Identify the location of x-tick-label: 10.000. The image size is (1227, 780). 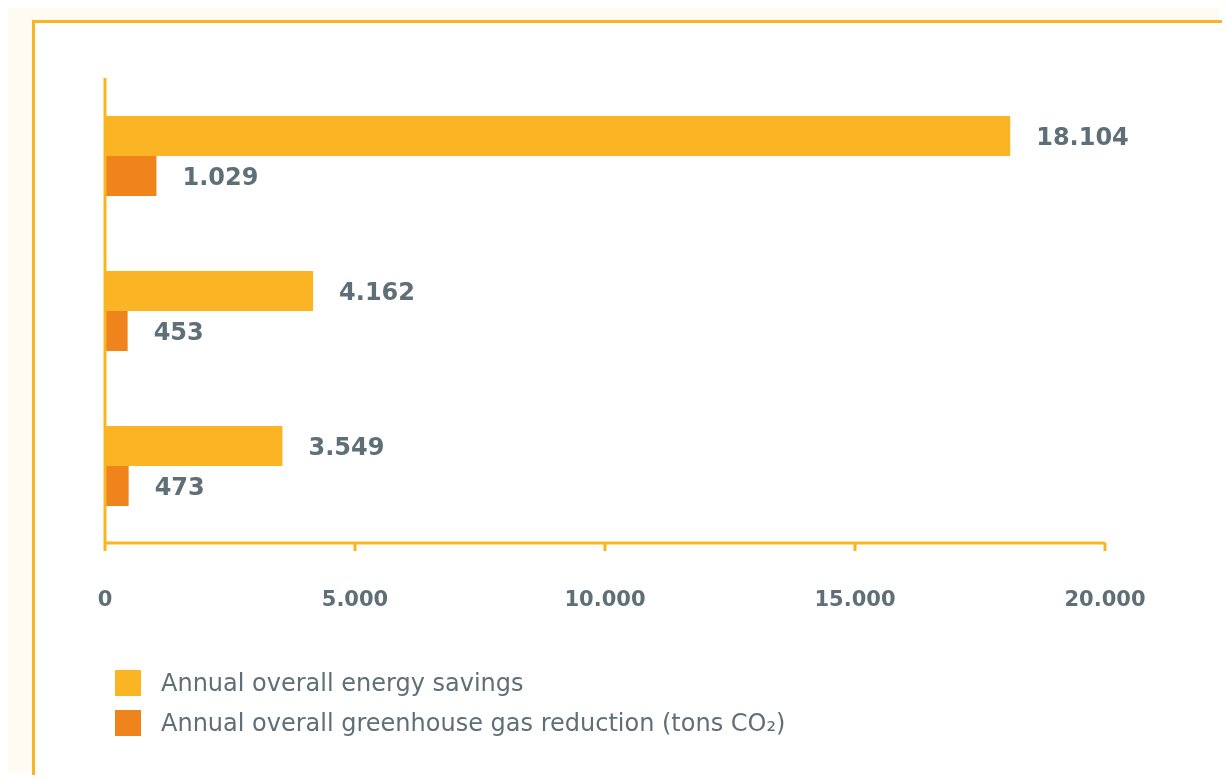
(605, 598).